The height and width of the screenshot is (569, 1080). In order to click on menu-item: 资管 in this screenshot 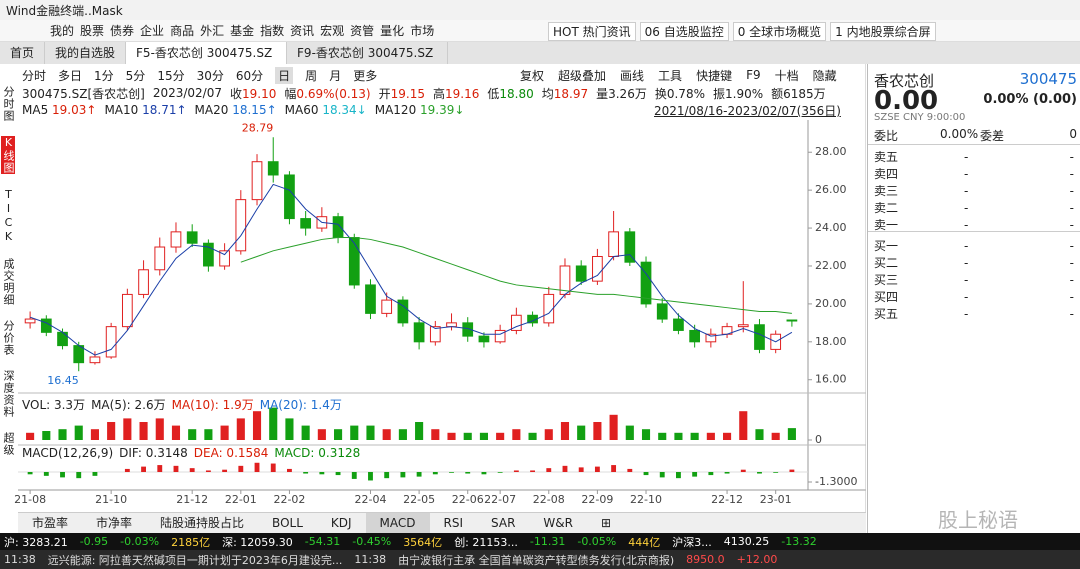, I will do `click(362, 31)`.